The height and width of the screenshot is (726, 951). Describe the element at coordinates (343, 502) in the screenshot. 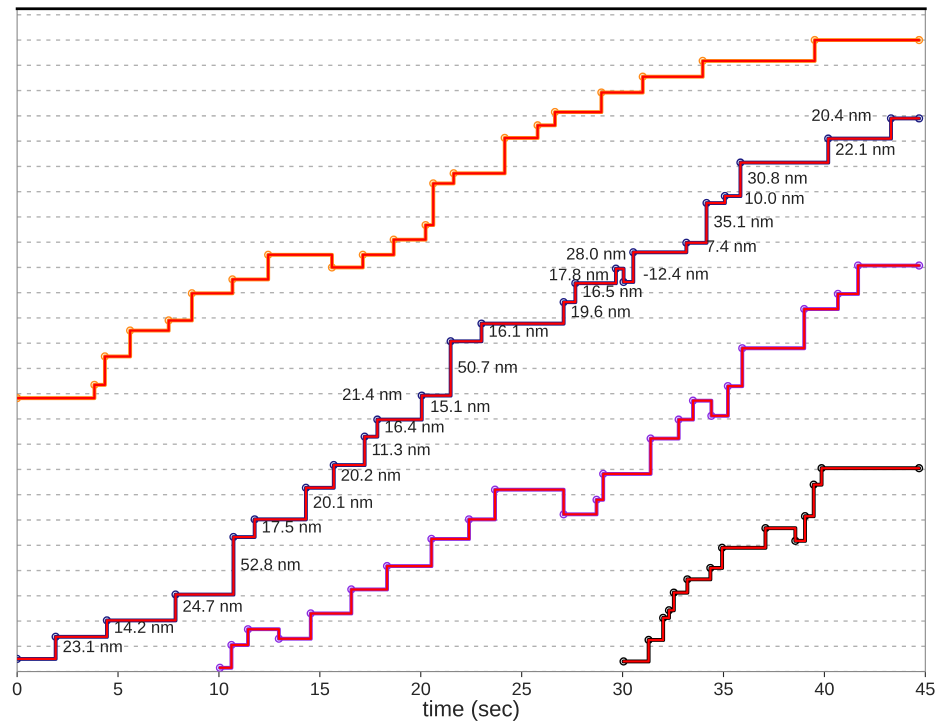

I see `annotation: 20.1 nm` at that location.